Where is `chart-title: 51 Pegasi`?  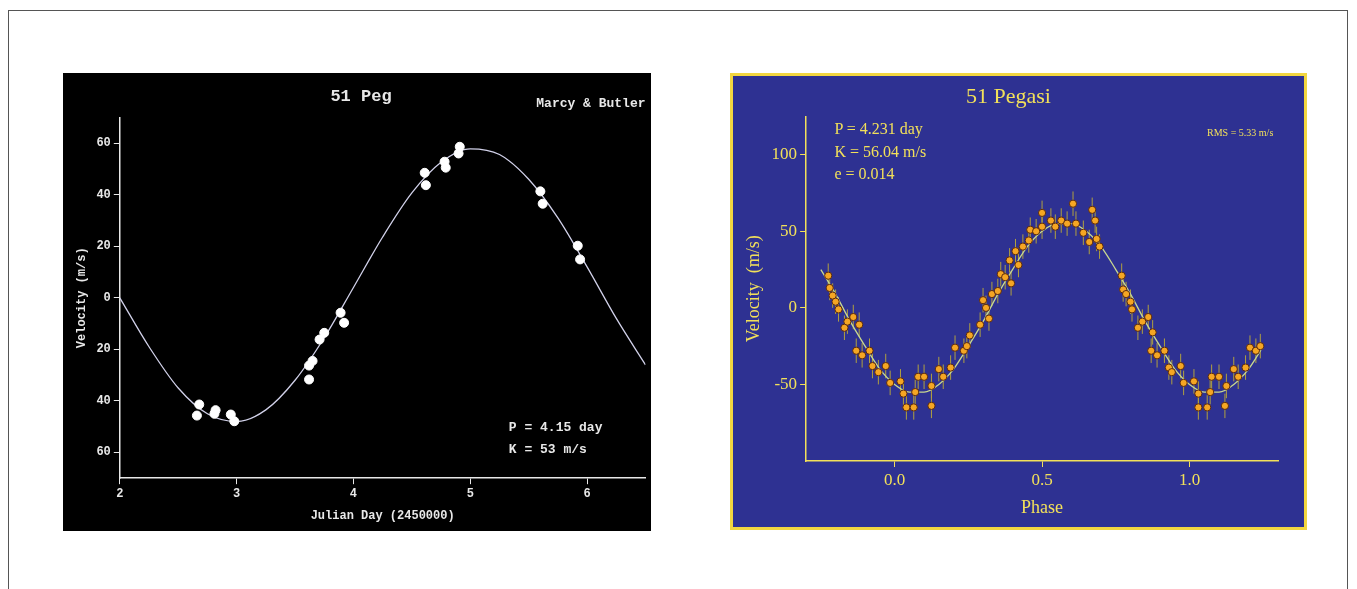 chart-title: 51 Pegasi is located at coordinates (1008, 95).